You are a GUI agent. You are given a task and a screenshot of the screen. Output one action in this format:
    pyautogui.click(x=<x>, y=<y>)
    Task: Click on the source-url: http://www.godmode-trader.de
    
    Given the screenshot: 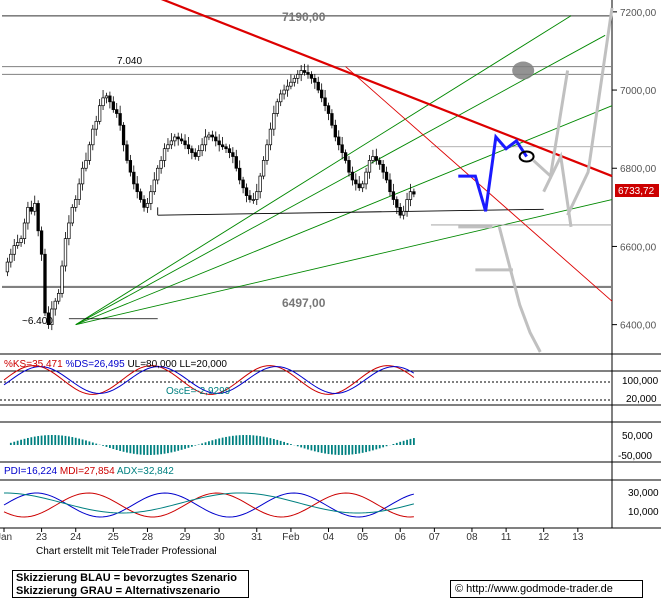 What is the action you would take?
    pyautogui.click(x=539, y=589)
    